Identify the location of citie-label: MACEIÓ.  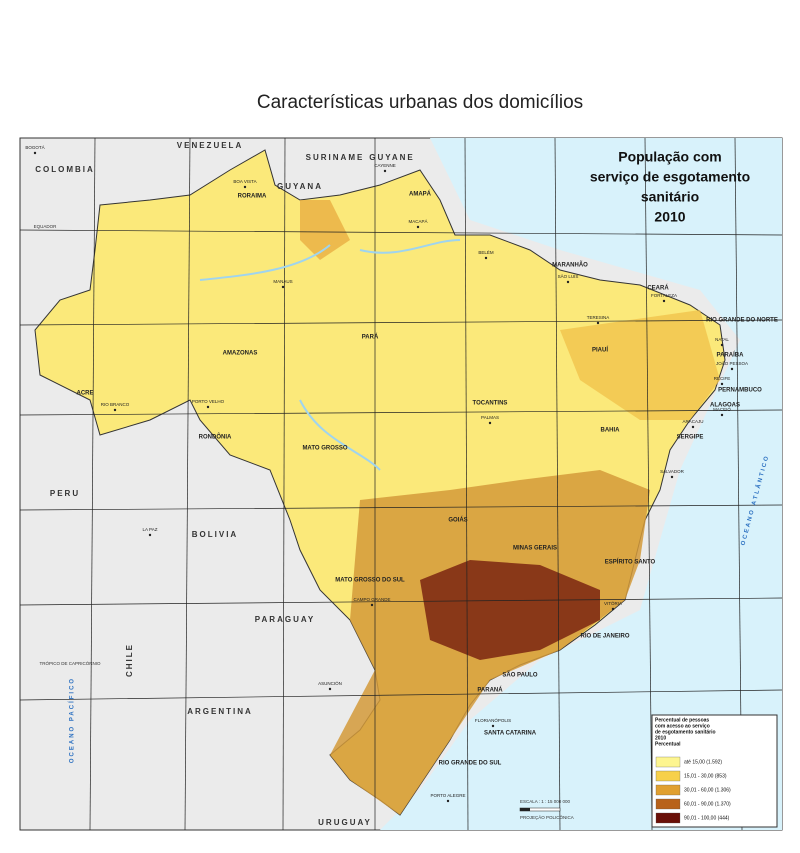
(722, 409).